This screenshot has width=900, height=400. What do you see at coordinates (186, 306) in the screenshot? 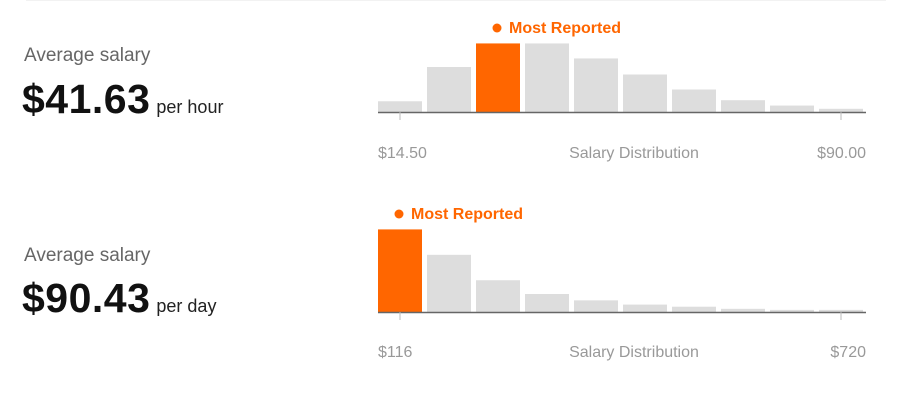
I see `salary-period: per day` at bounding box center [186, 306].